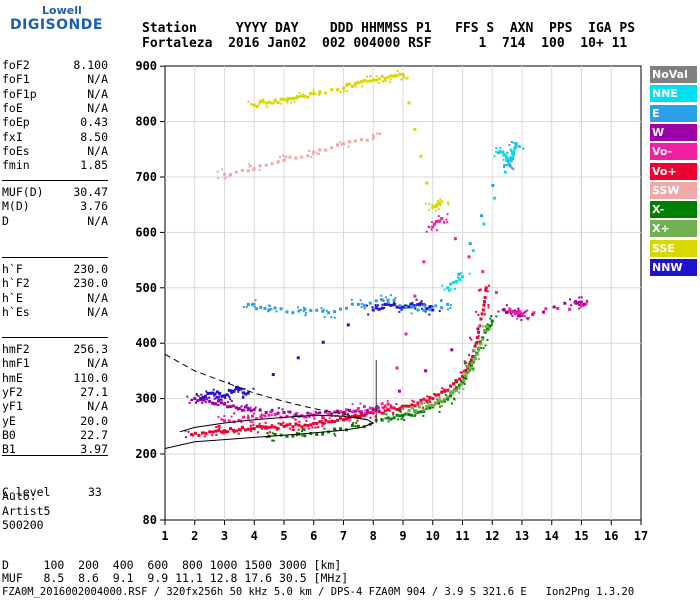  Describe the element at coordinates (23, 525) in the screenshot. I see `auto-code: 500200` at that location.